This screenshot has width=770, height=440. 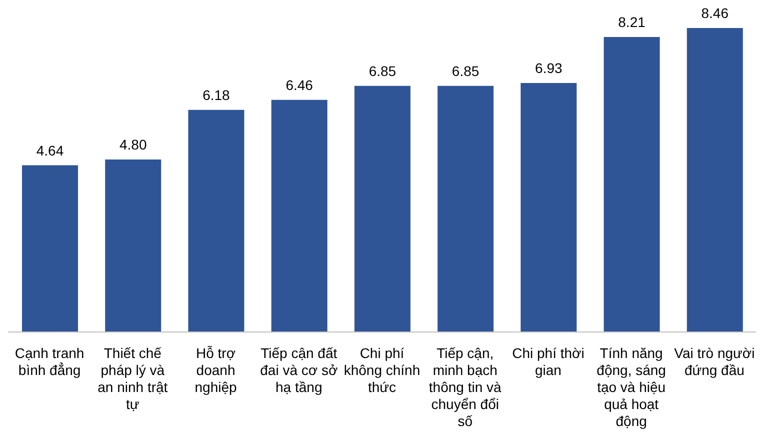 What do you see at coordinates (382, 370) in the screenshot?
I see `x-tick-label: Chi phí không chính thức` at bounding box center [382, 370].